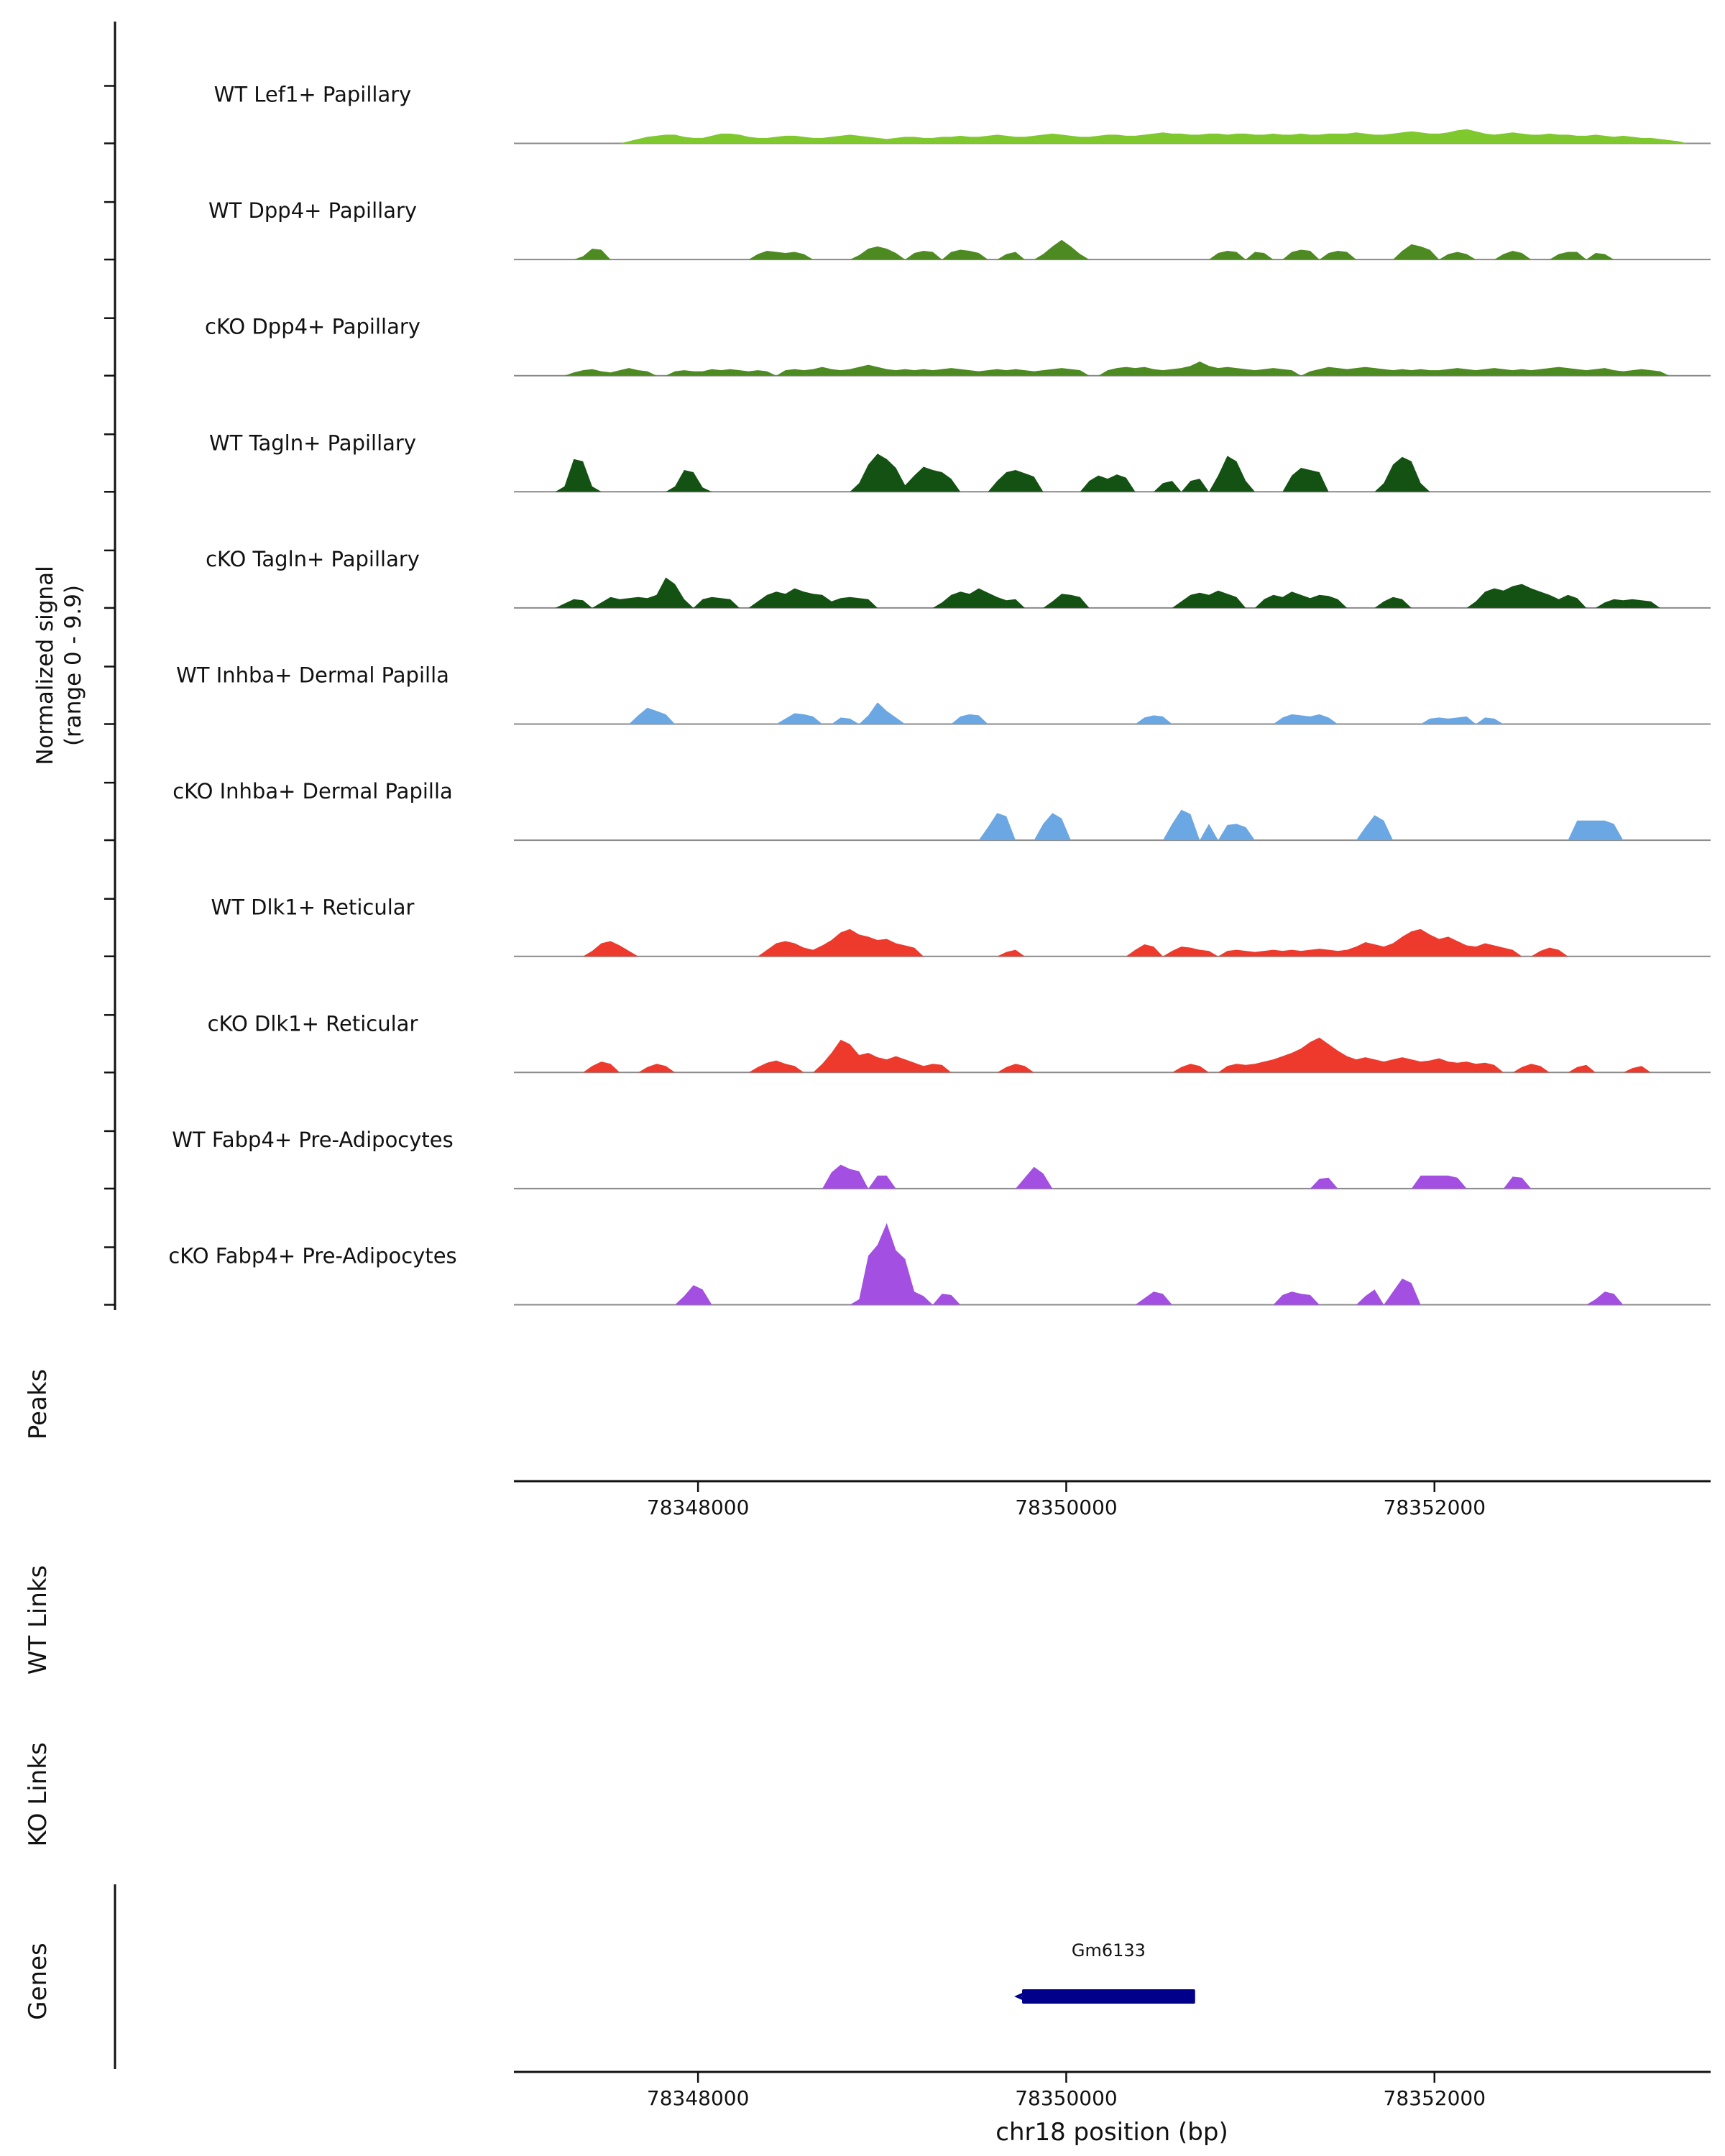 This screenshot has width=1725, height=2156. Describe the element at coordinates (654, 1977) in the screenshot. I see `gene-track-group: Gm6133` at that location.